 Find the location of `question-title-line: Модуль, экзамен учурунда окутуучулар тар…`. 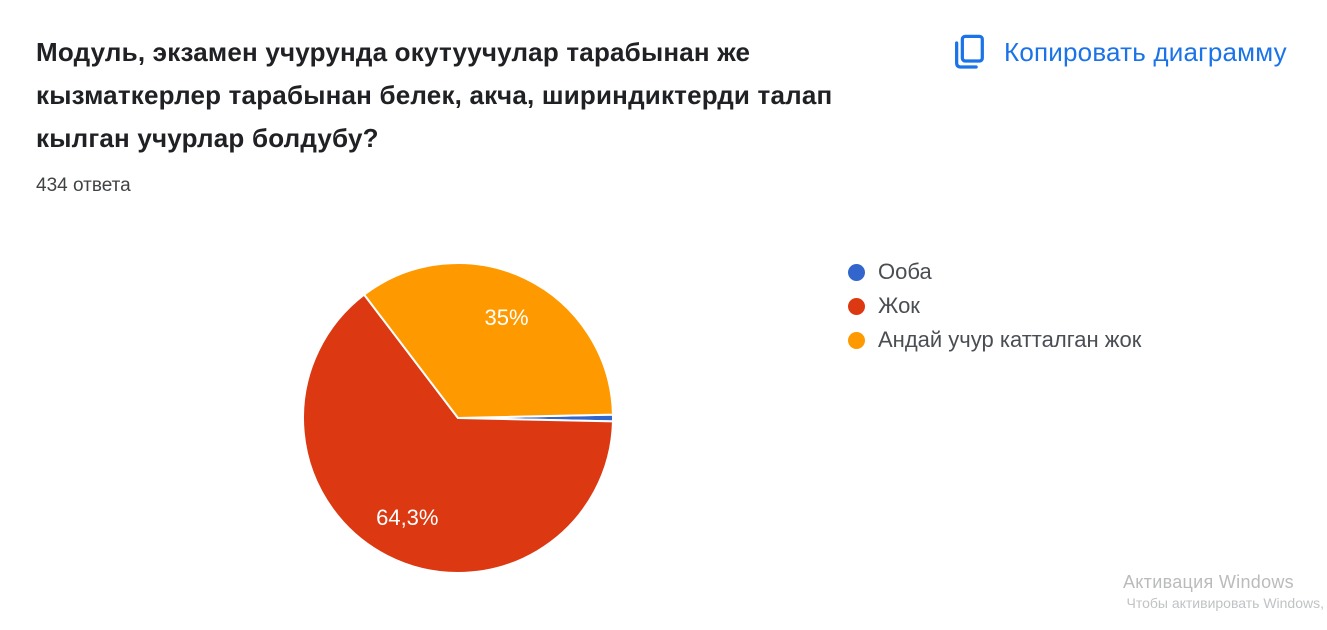

question-title-line: Модуль, экзамен учурунда окутуучулар тар… is located at coordinates (393, 52).